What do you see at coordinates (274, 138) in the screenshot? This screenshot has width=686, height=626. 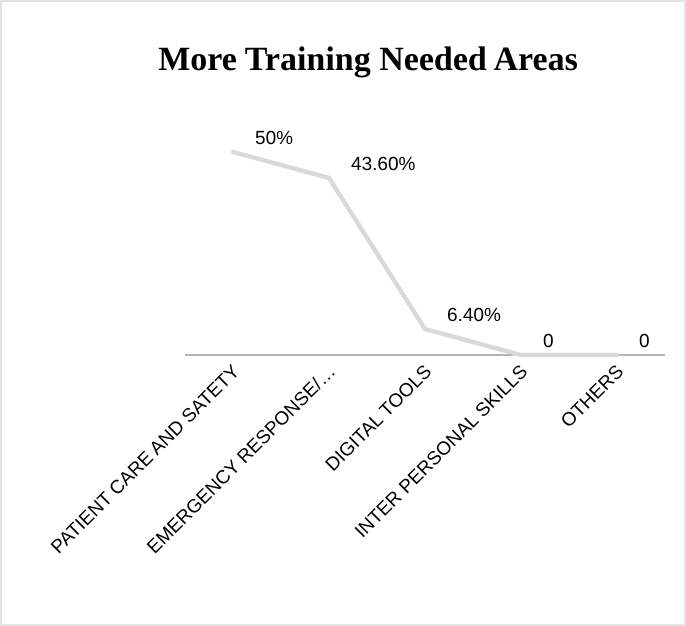 I see `data-label: 50%` at bounding box center [274, 138].